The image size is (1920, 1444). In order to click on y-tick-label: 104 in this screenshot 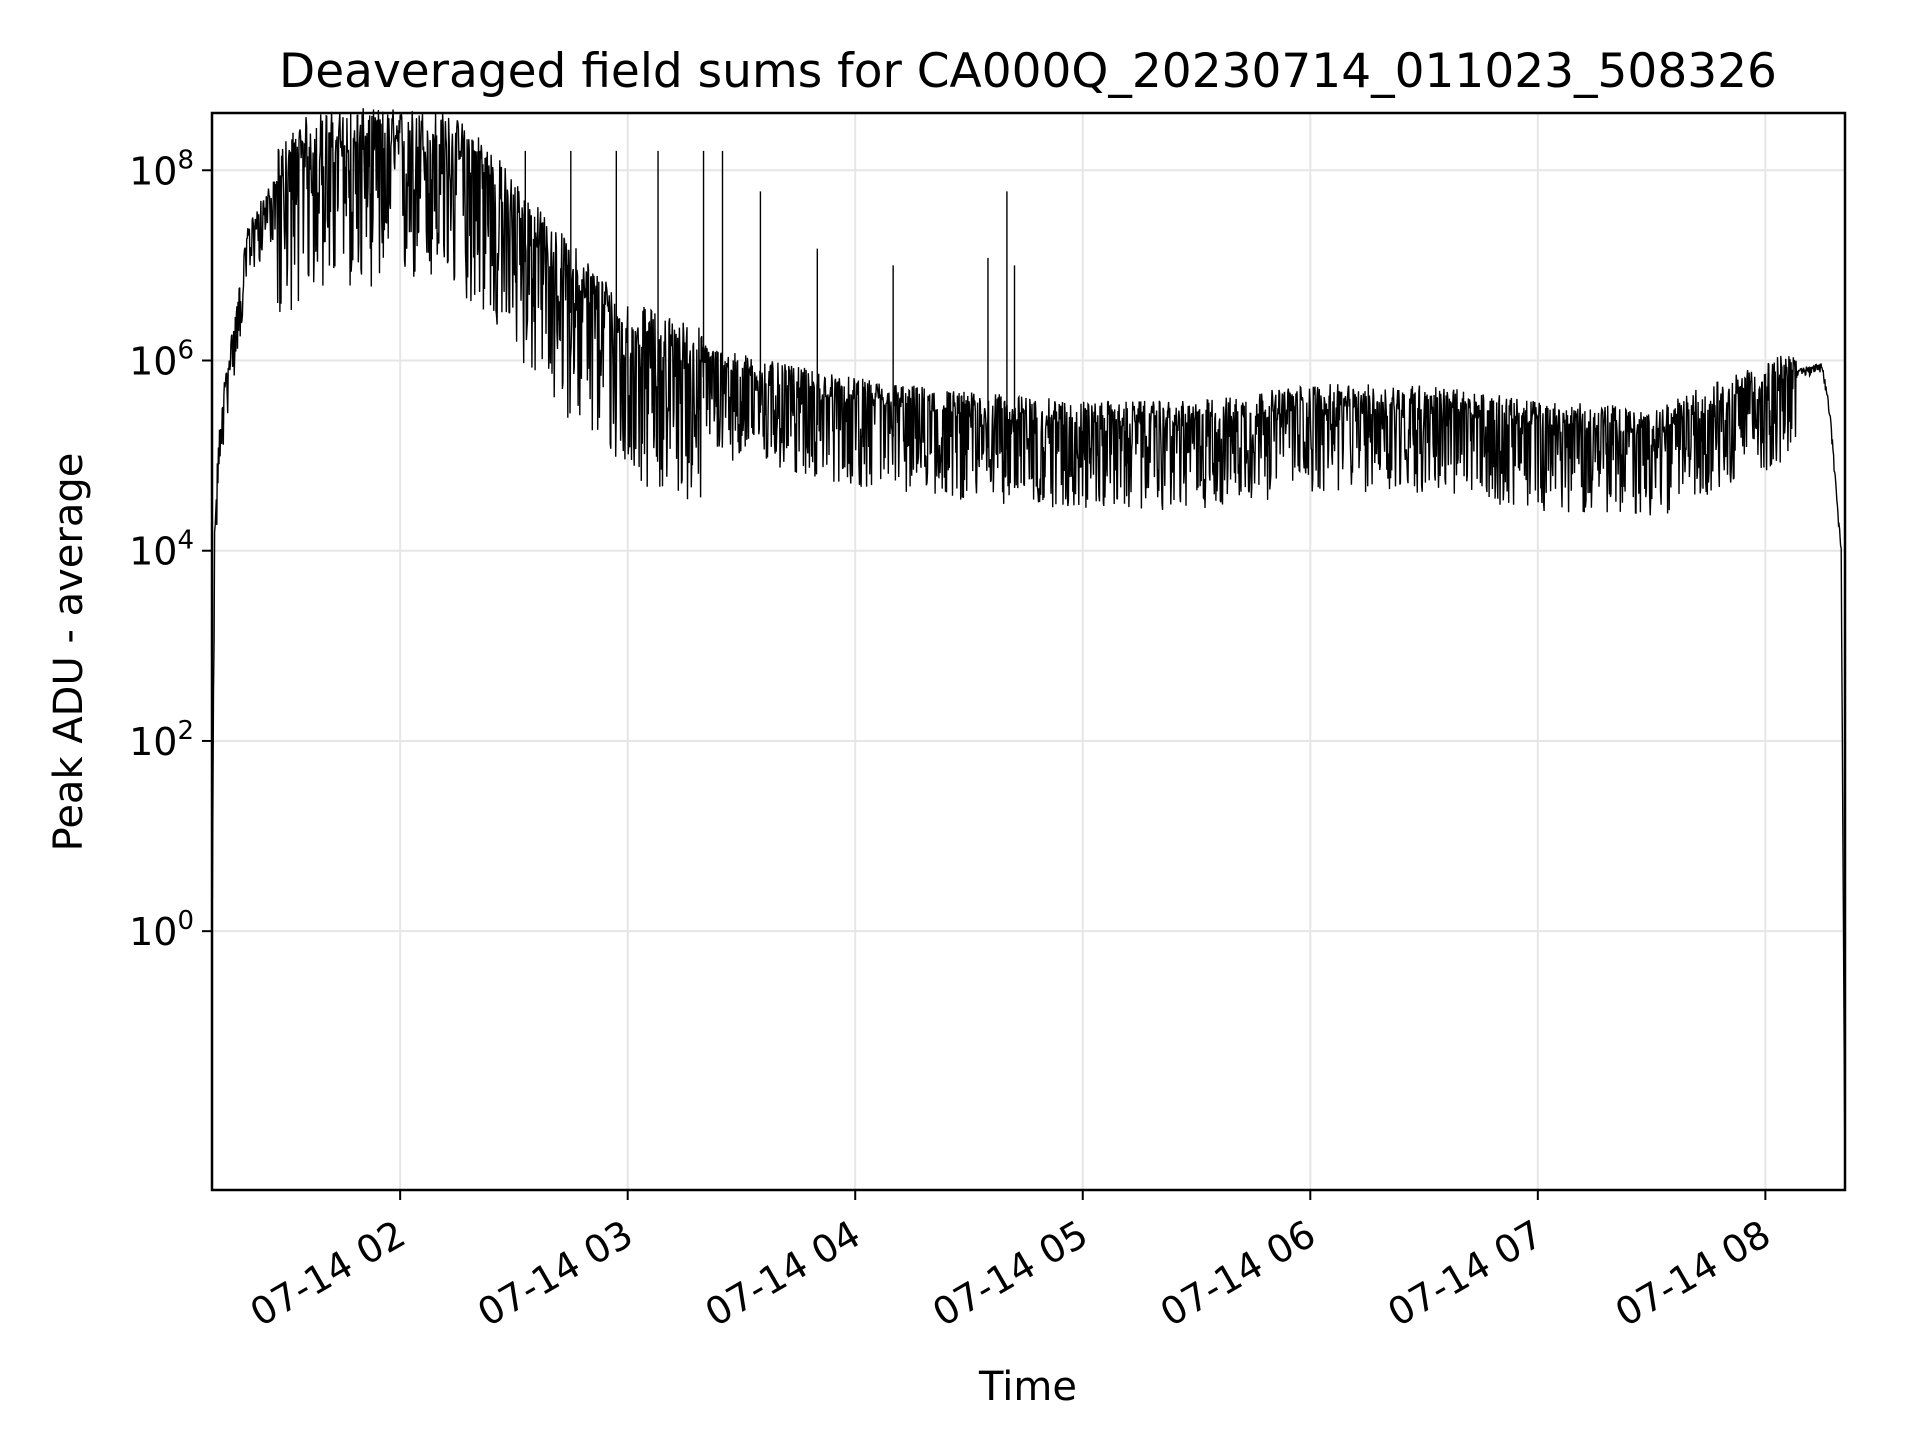, I will do `click(161, 550)`.